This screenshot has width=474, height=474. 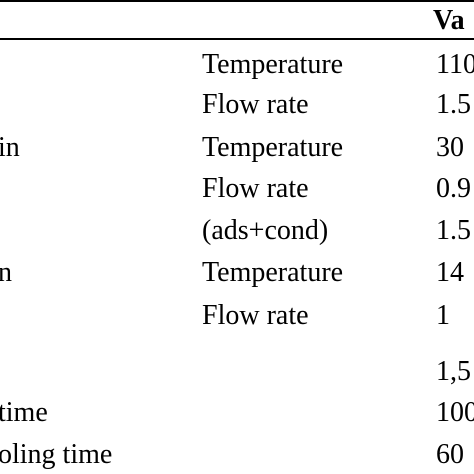 What do you see at coordinates (273, 64) in the screenshot?
I see `row-1-param: Temperature` at bounding box center [273, 64].